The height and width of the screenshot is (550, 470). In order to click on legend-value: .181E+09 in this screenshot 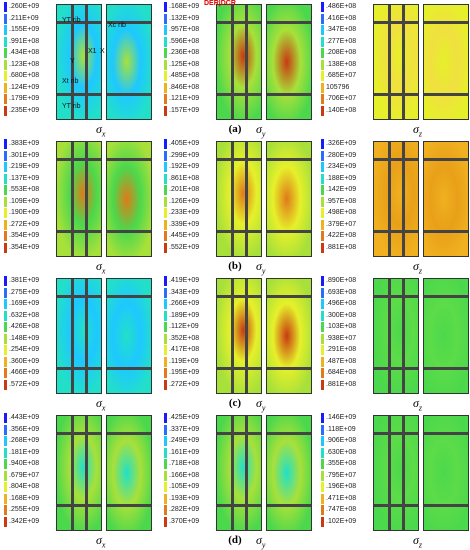, I will do `click(24, 452)`.